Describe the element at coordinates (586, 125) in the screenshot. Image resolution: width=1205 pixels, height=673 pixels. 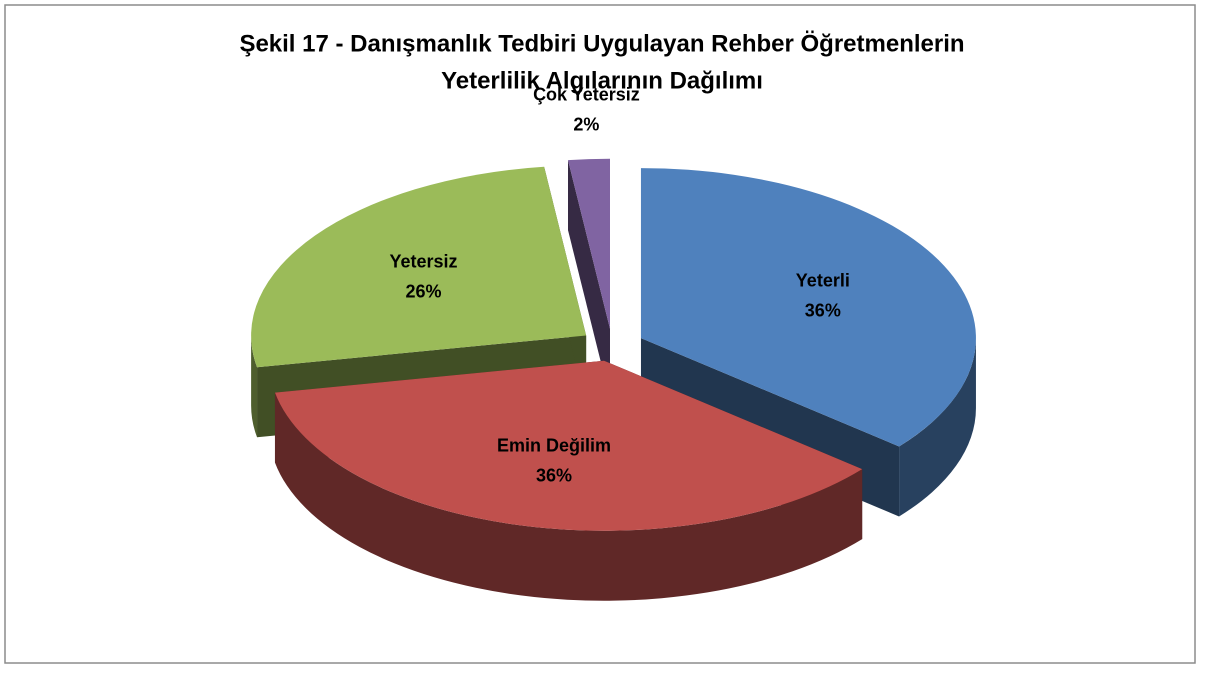
I see `data-label-value: 2%` at that location.